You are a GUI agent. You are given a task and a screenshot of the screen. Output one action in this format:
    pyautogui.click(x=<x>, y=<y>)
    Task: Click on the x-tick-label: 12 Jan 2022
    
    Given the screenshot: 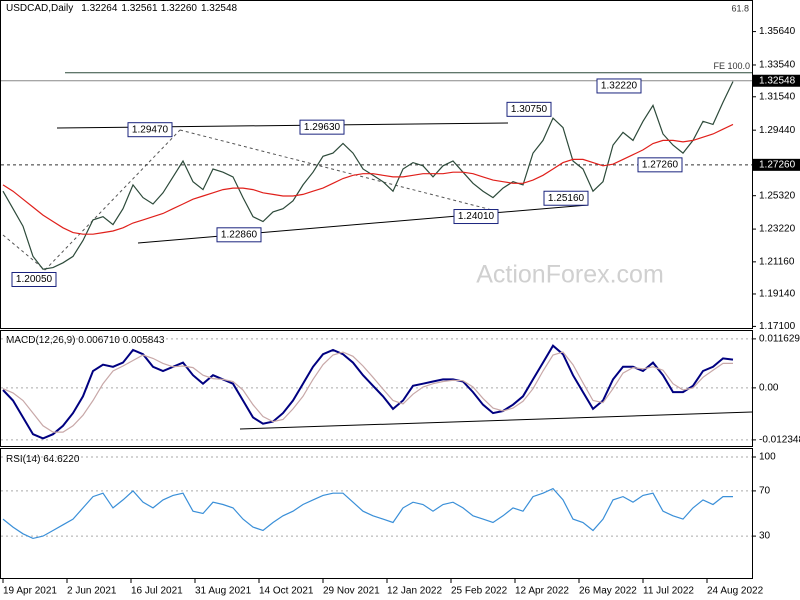 What is the action you would take?
    pyautogui.click(x=414, y=591)
    